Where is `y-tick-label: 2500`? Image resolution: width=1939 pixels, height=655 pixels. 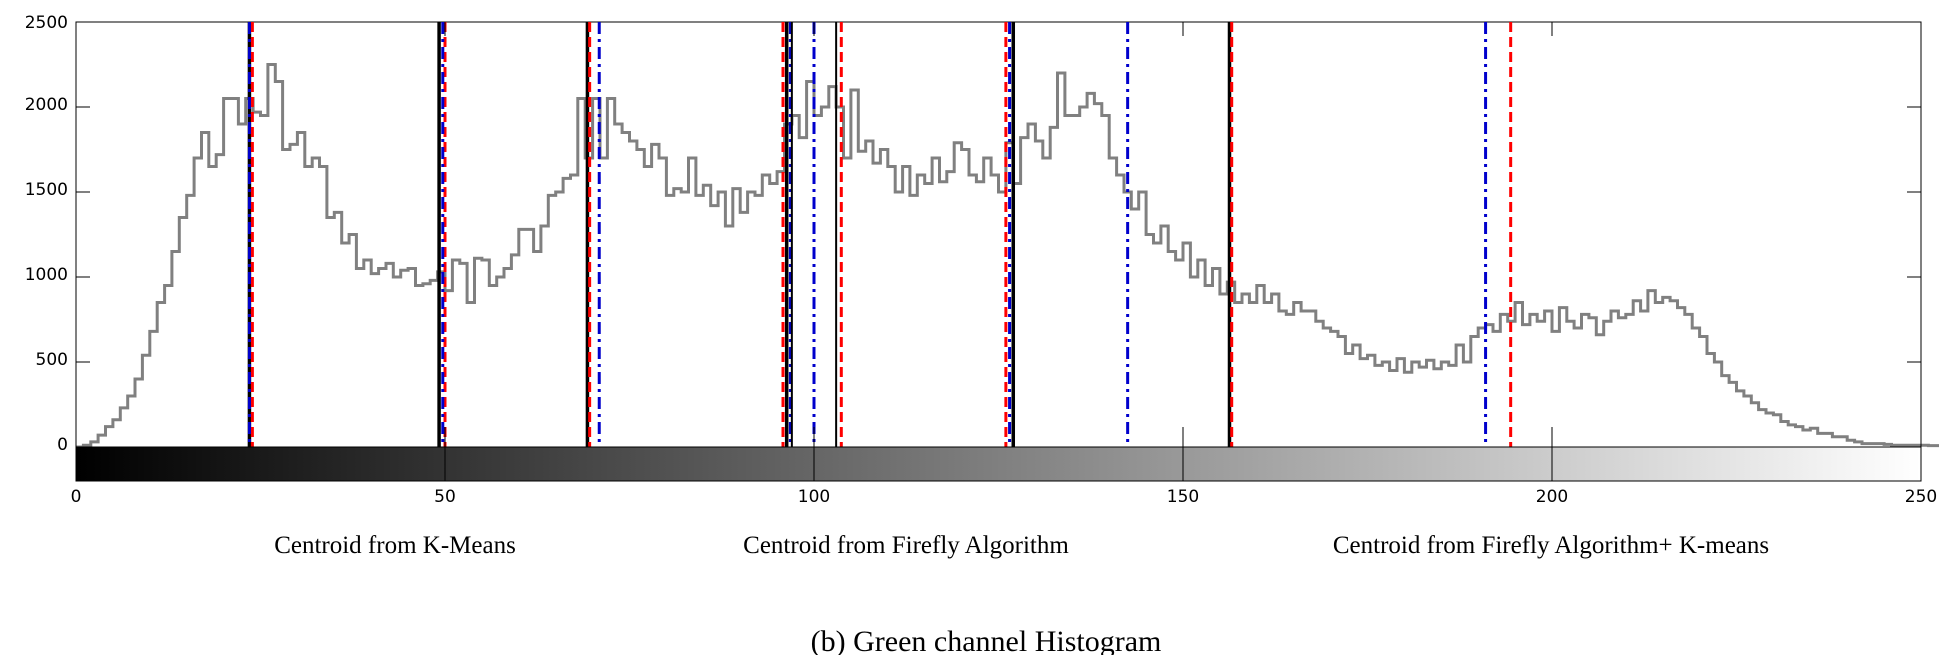
y-tick-label: 2500 is located at coordinates (46, 23).